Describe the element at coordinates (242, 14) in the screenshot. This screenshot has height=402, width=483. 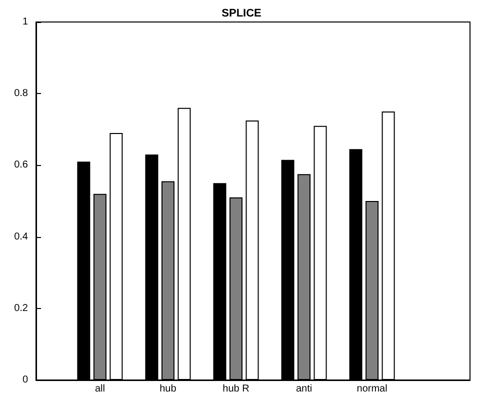
I see `chart-title: SPLICE` at that location.